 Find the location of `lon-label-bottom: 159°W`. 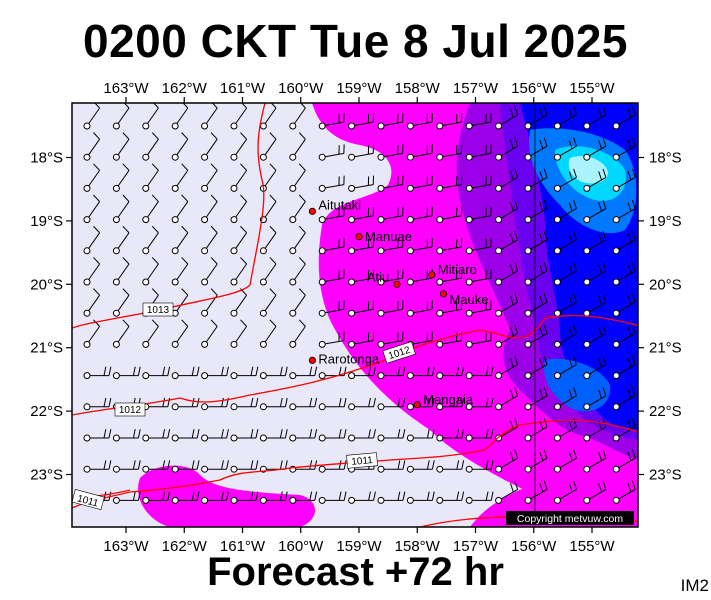

lon-label-bottom: 159°W is located at coordinates (359, 546).